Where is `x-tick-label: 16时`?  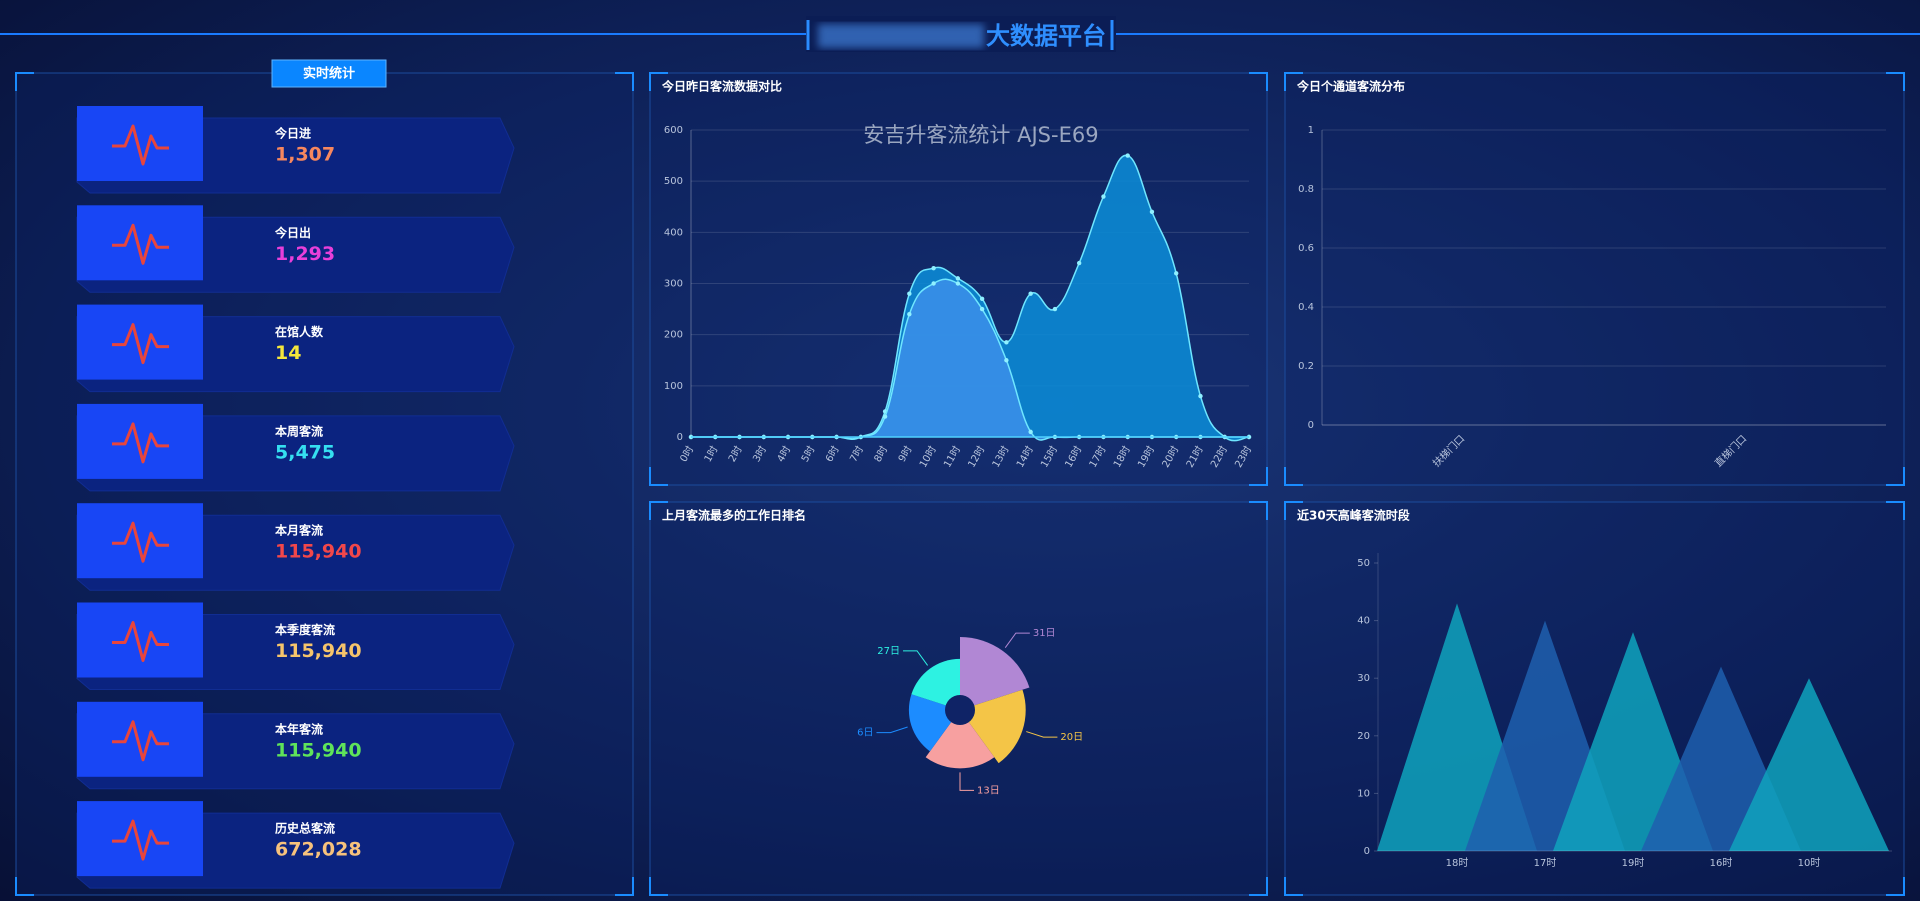
x-tick-label: 16时 is located at coordinates (1721, 863).